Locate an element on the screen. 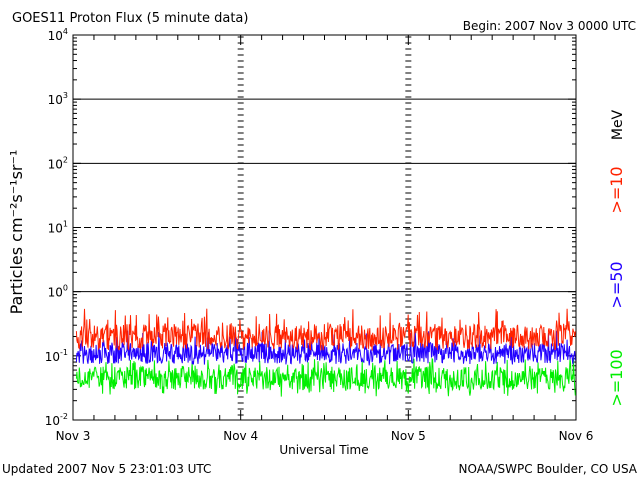 This screenshot has width=640, height=480. updated-timestamp: Updated 2007 Nov 5 23:01:03 UTC is located at coordinates (106, 469).